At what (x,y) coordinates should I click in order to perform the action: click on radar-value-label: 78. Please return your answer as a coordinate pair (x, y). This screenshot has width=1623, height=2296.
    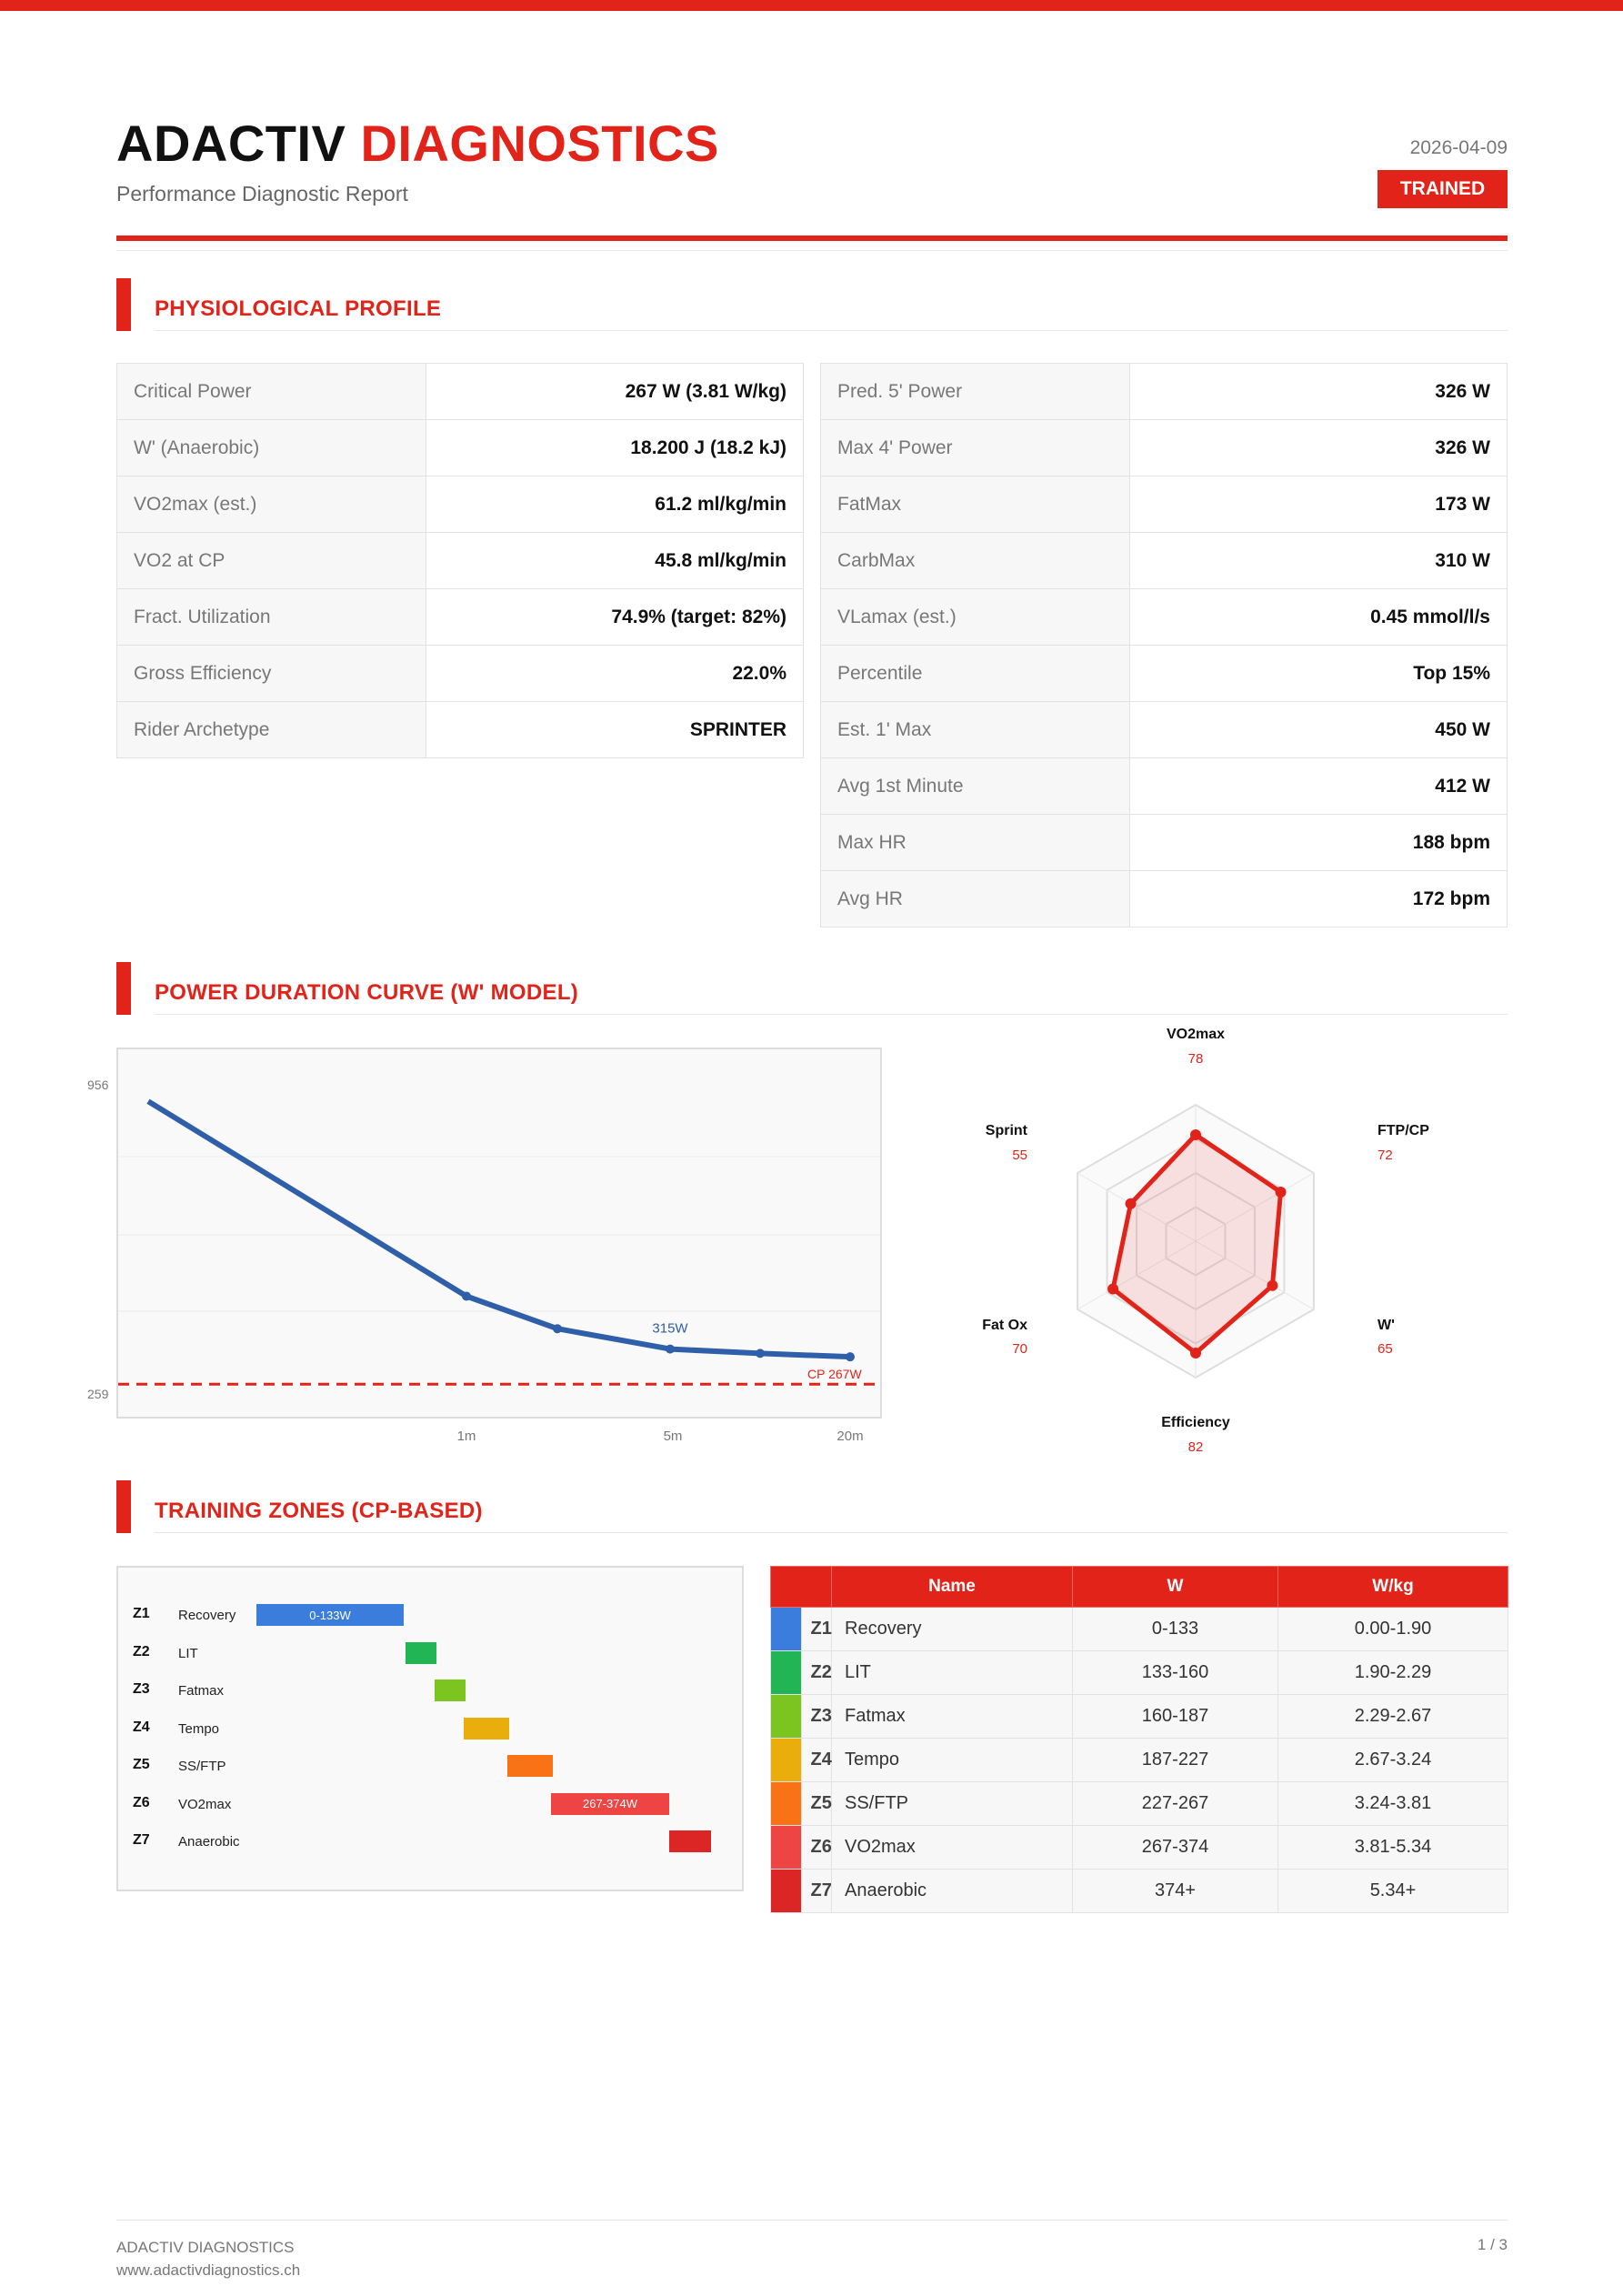
    Looking at the image, I should click on (1196, 1059).